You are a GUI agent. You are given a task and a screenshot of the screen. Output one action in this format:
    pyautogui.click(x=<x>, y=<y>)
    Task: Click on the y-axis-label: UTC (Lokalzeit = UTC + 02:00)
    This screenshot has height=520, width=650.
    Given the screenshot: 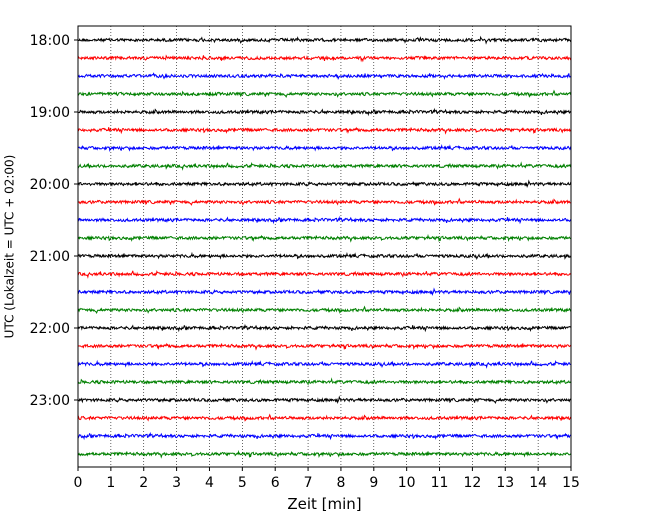 What is the action you would take?
    pyautogui.click(x=10, y=247)
    